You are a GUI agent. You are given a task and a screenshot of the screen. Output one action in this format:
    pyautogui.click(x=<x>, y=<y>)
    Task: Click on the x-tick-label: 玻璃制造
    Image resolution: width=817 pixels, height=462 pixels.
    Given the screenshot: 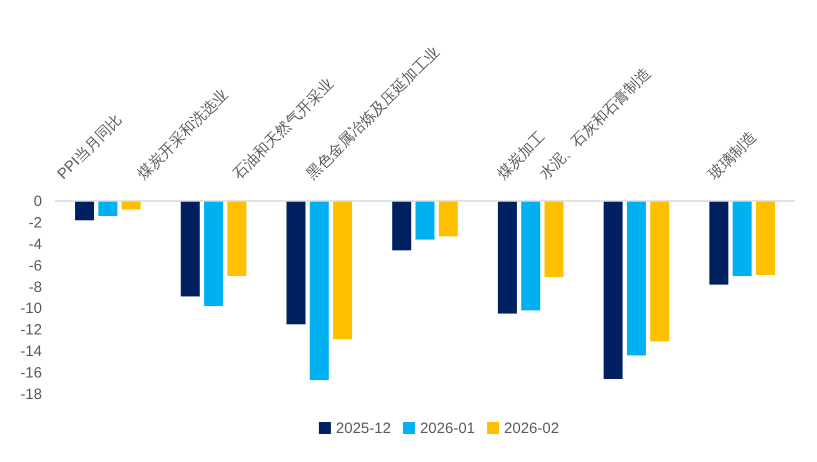 What is the action you would take?
    pyautogui.click(x=733, y=155)
    